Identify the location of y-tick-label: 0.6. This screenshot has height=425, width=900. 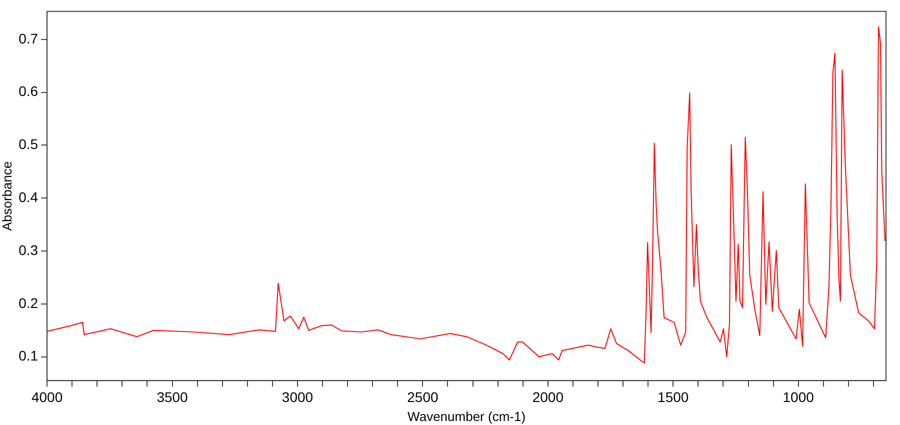
(28, 91).